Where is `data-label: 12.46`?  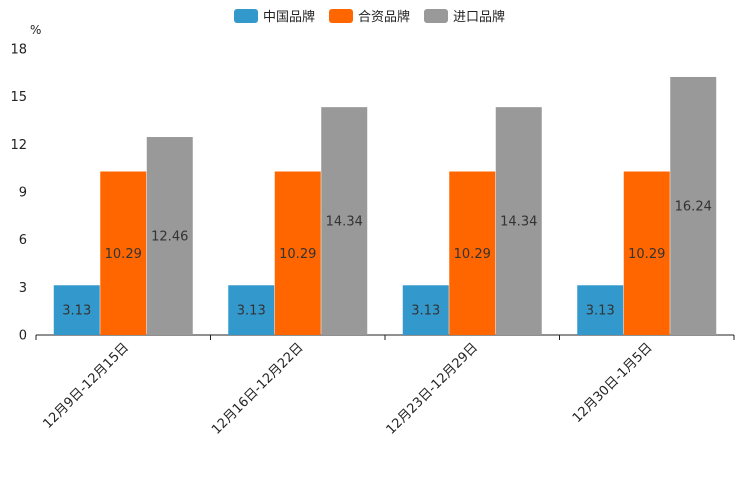
data-label: 12.46 is located at coordinates (169, 237).